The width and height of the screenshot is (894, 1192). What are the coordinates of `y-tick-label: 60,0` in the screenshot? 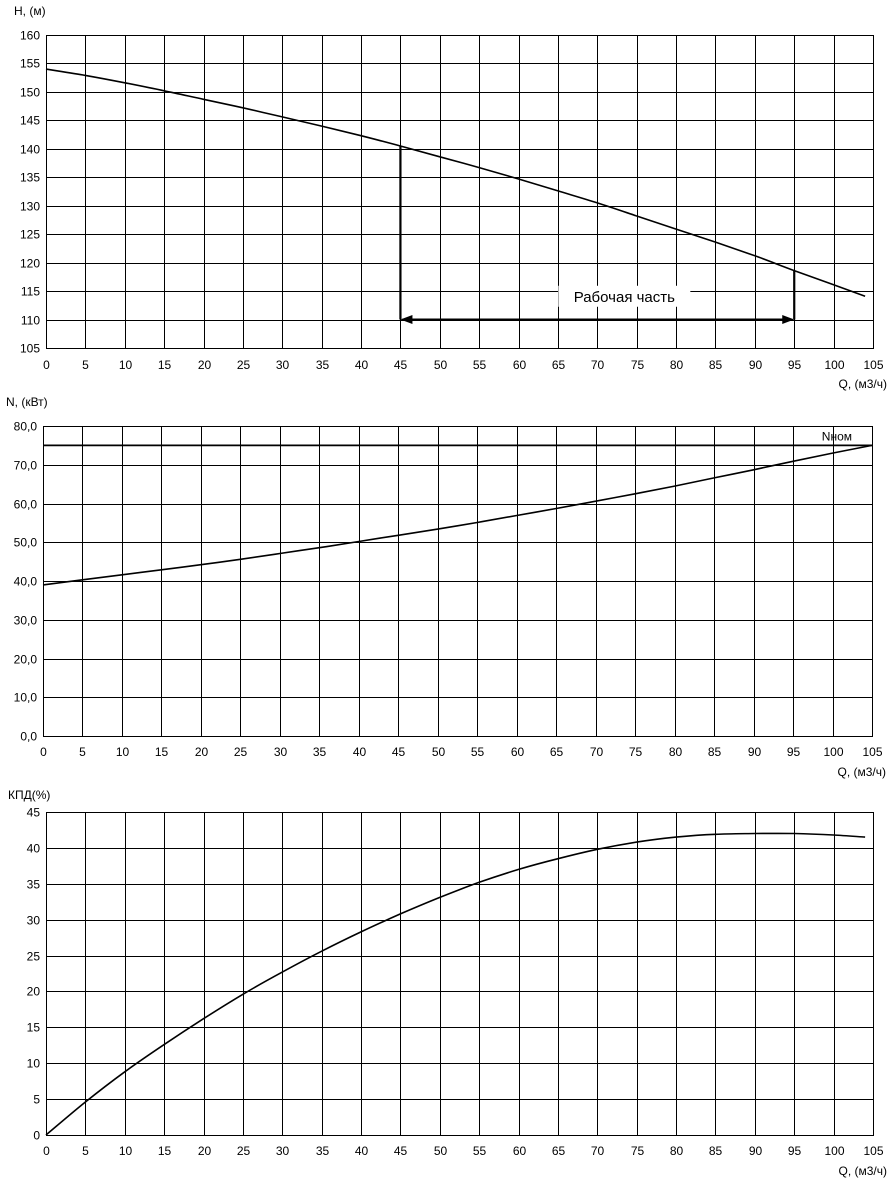 It's located at (26, 505).